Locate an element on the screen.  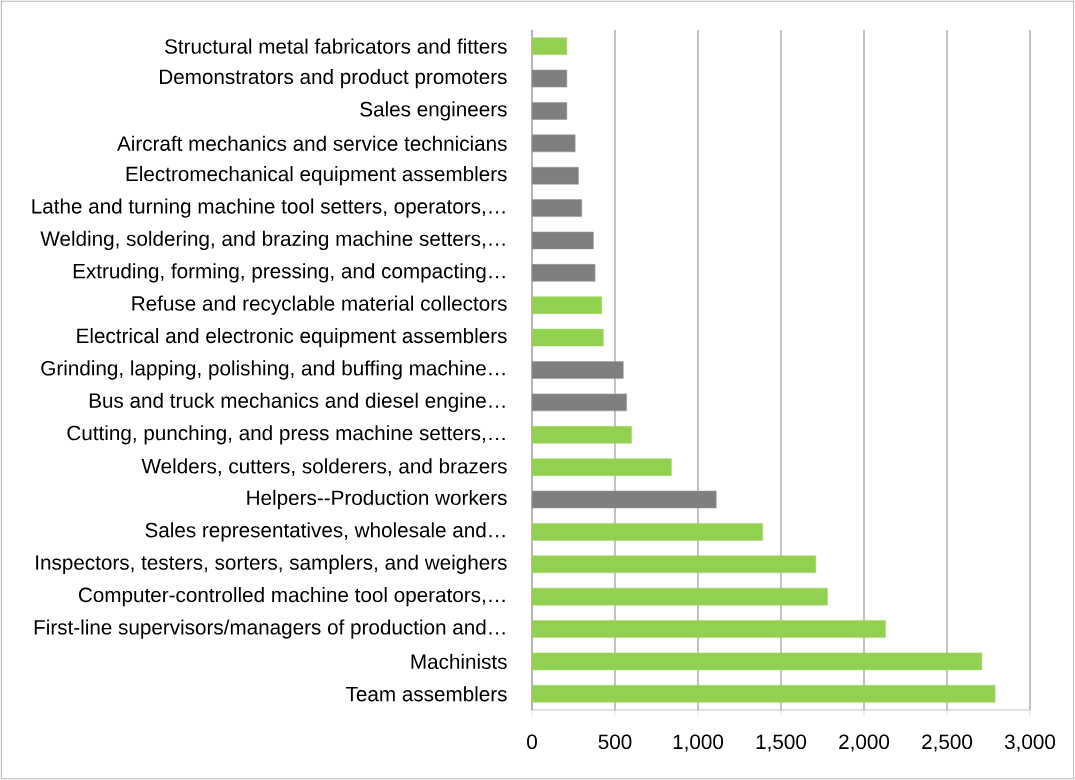
x-tick-label: 3,000 is located at coordinates (1030, 743).